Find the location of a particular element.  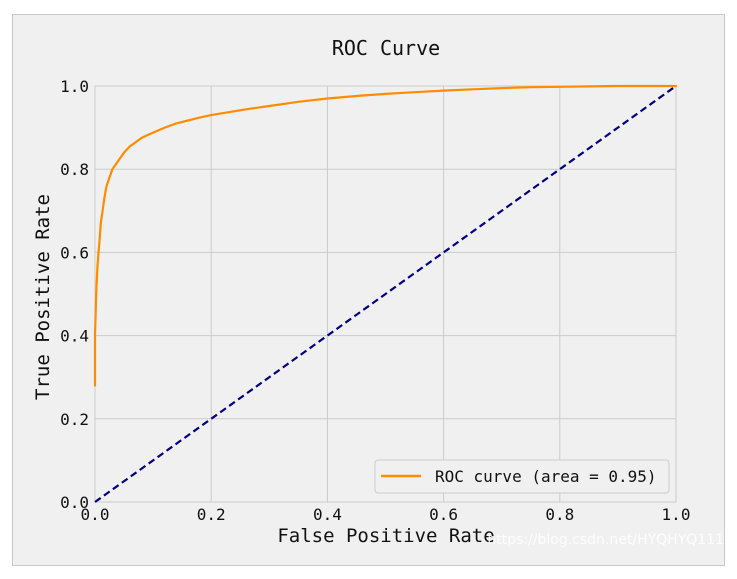

y-tick-labels: 0.0 0.2 0.4 0.6 0.8 1.0 is located at coordinates (74, 294).